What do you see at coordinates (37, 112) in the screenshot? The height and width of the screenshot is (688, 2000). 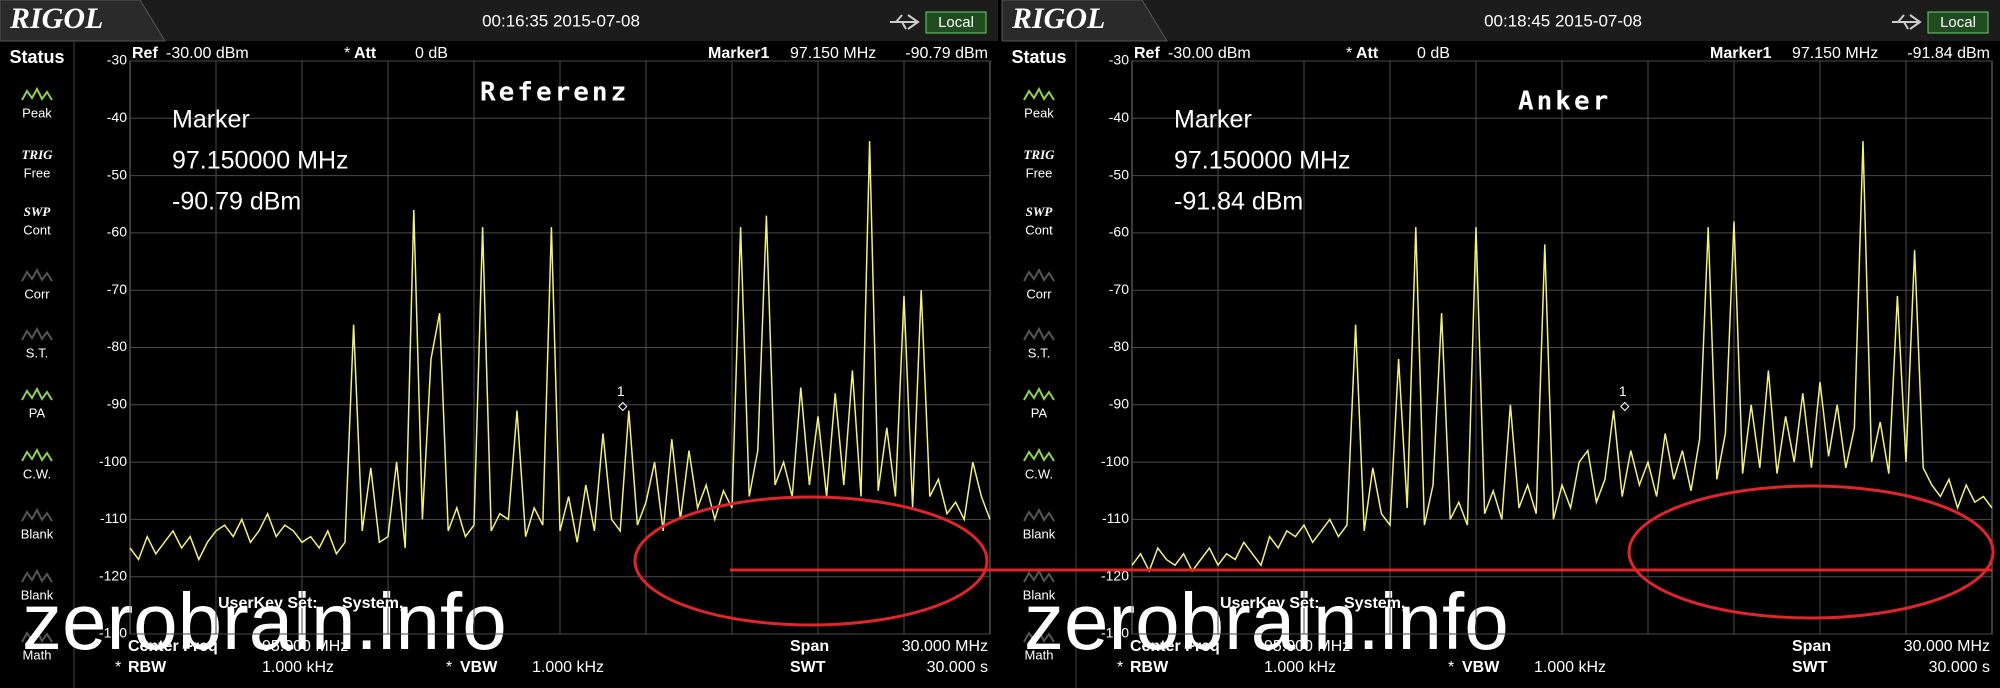 I see `button-label: Peak` at bounding box center [37, 112].